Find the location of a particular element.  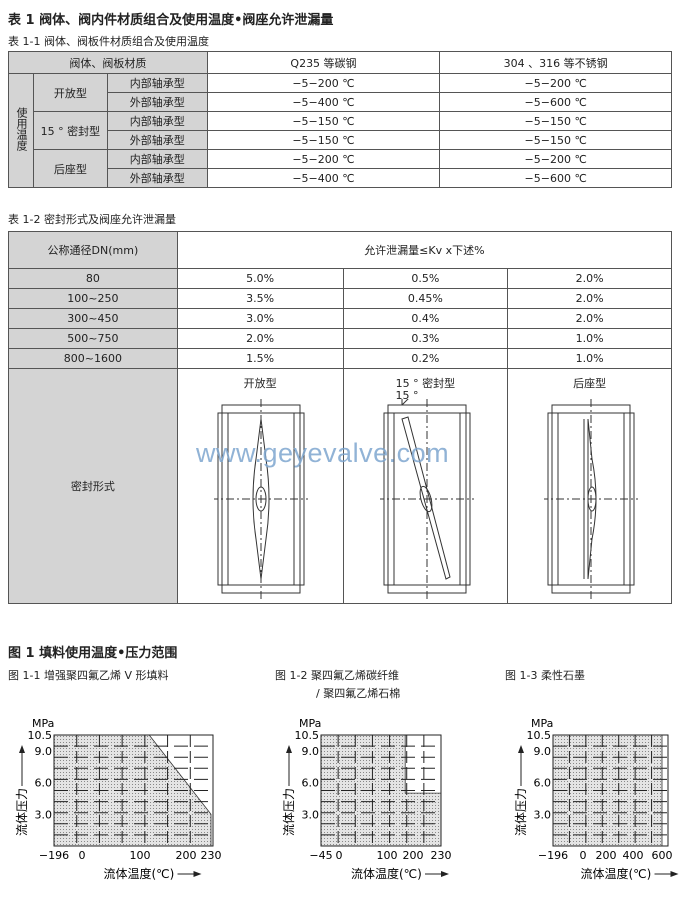

leakage-cell: 3.0% is located at coordinates (260, 318).